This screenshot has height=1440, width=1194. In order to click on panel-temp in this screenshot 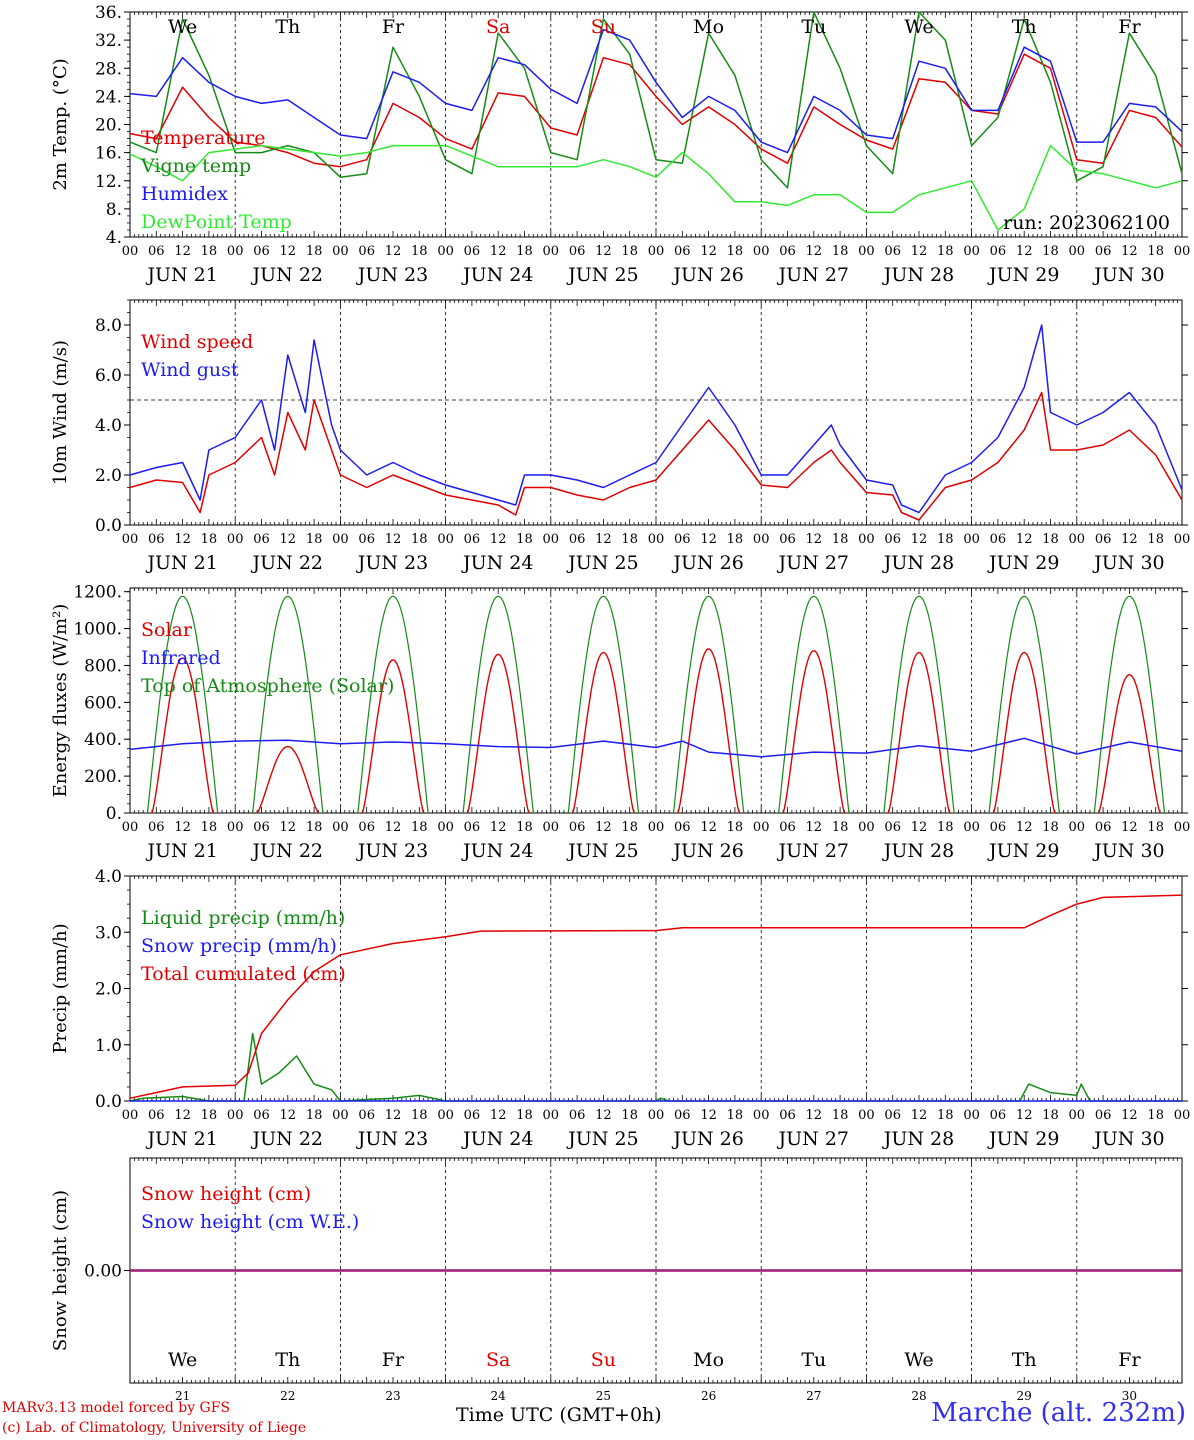, I will do `click(656, 124)`.